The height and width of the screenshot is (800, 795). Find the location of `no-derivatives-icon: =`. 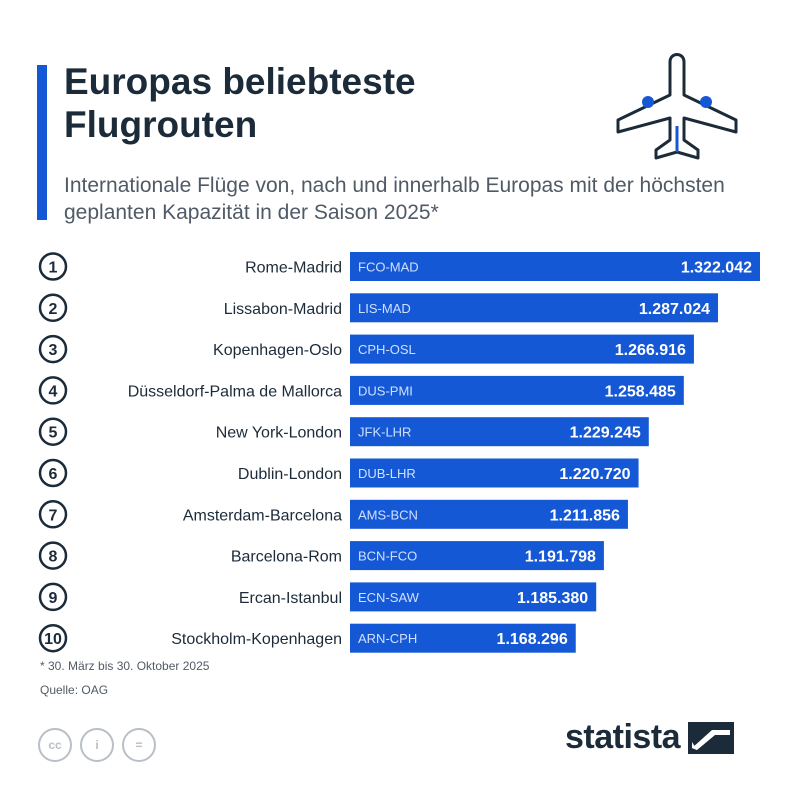

no-derivatives-icon: = is located at coordinates (139, 745).